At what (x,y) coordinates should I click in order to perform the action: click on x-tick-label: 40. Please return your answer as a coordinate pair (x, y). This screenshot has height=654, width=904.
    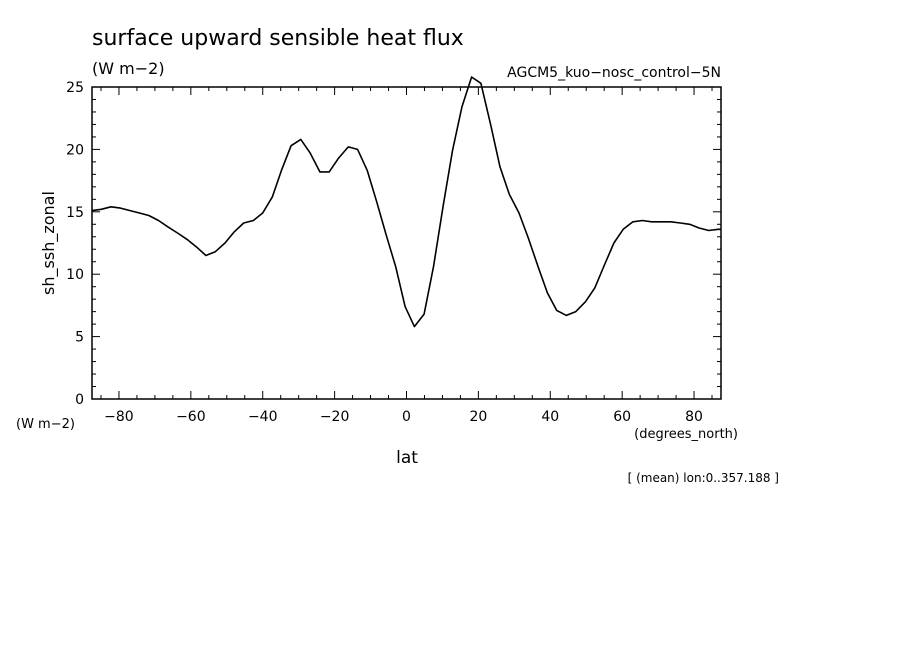
    Looking at the image, I should click on (550, 417).